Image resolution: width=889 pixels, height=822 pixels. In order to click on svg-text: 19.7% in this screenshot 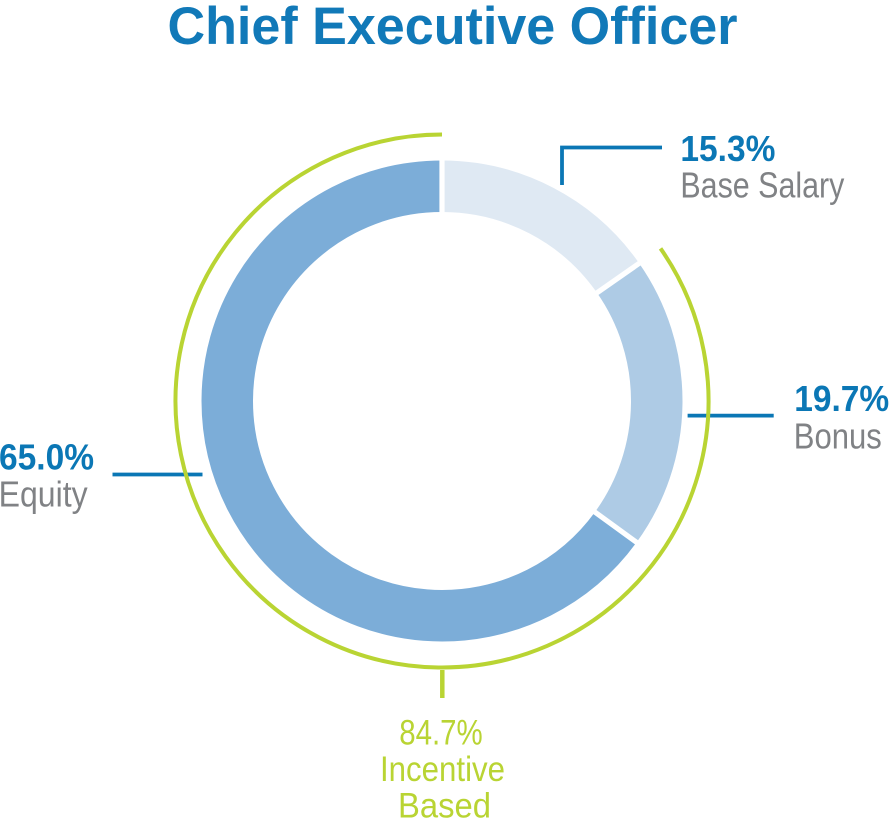, I will do `click(841, 398)`.